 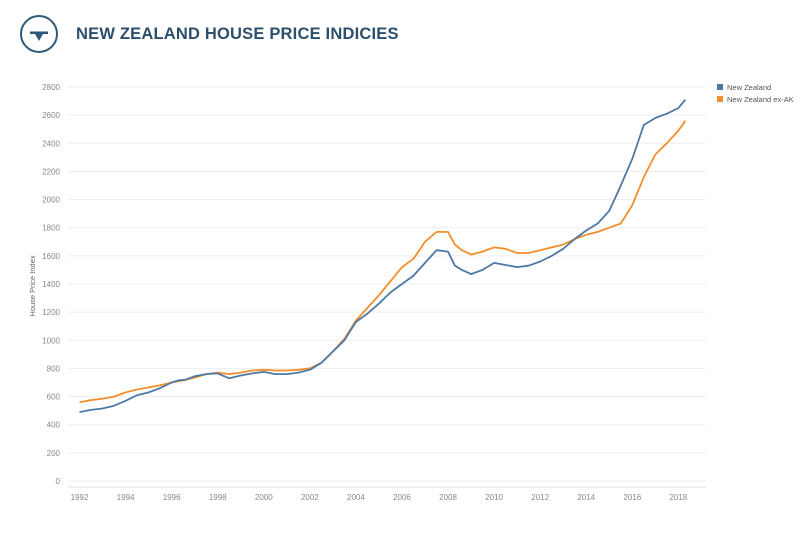 I want to click on legend-label-exak: New Zealand ex-AK, so click(x=760, y=99).